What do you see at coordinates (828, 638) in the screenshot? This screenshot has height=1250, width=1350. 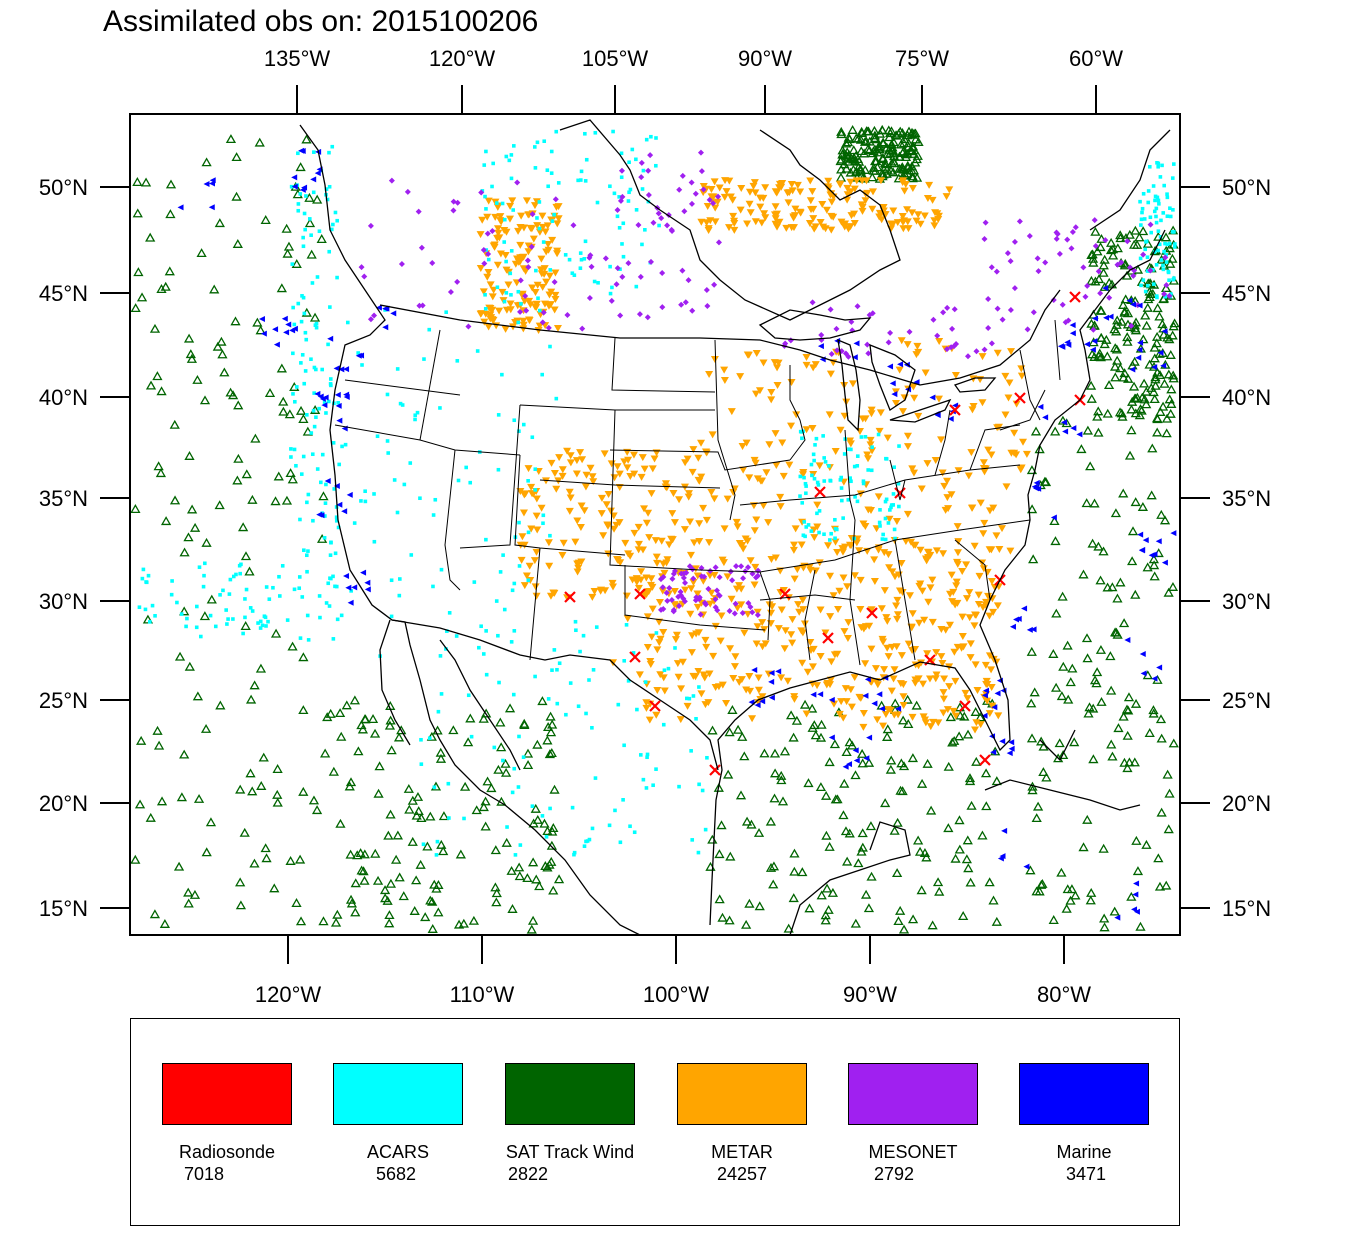 I see `radiosonde-marker` at bounding box center [828, 638].